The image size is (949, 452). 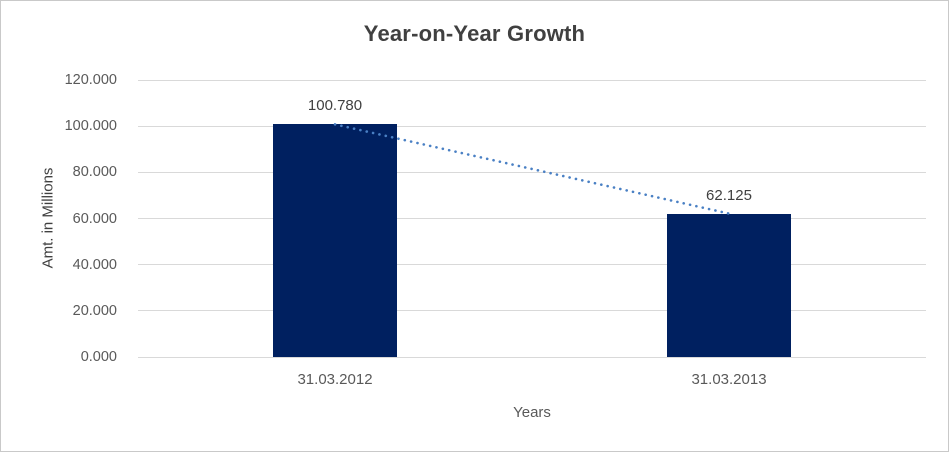 I want to click on y-tick-label: 80.000, so click(x=94, y=172).